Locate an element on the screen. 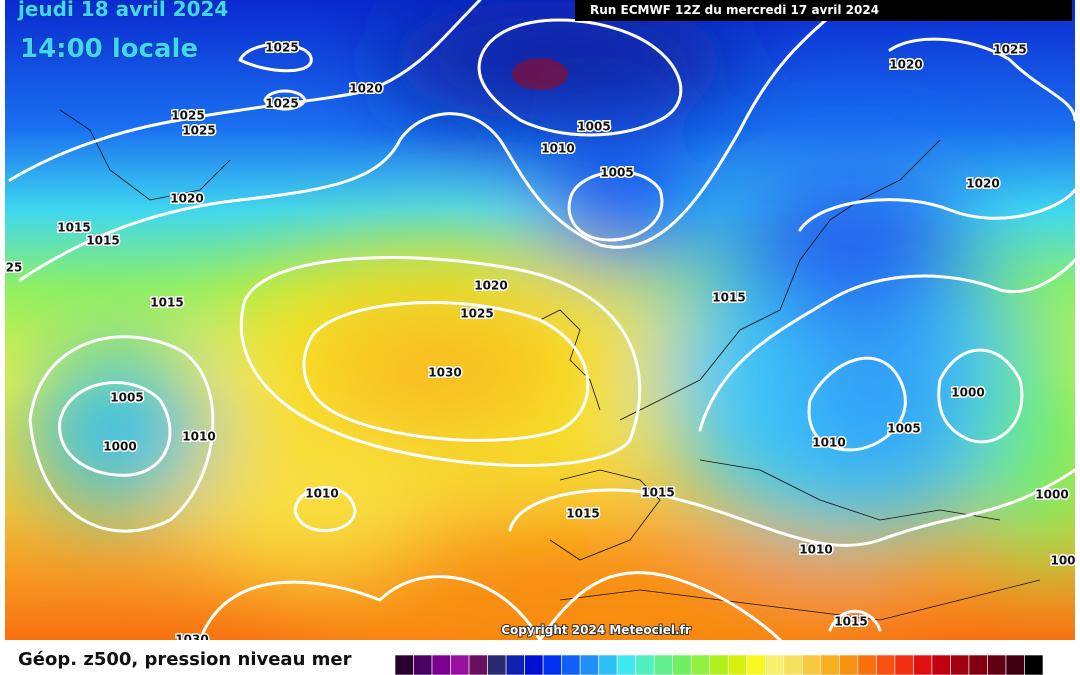 The height and width of the screenshot is (675, 1080). isobar-label: 1030 is located at coordinates (444, 373).